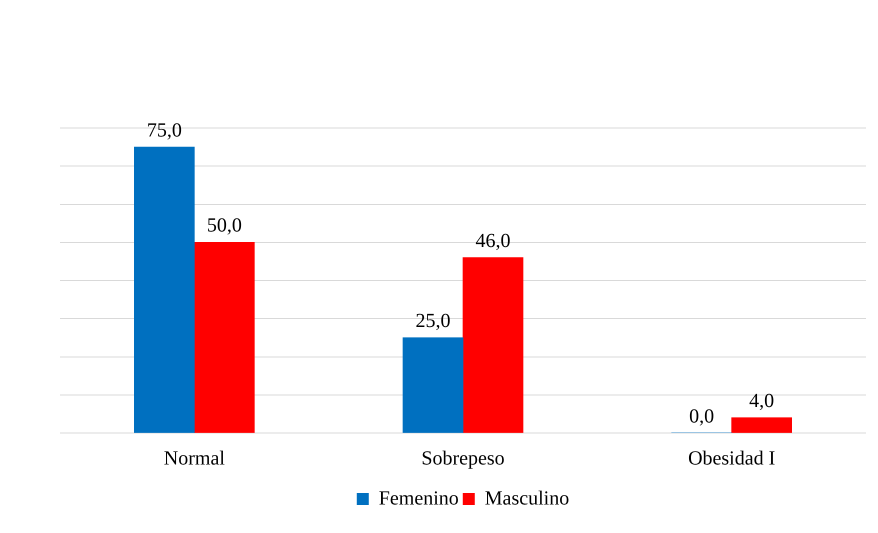 The image size is (878, 533). Describe the element at coordinates (527, 498) in the screenshot. I see `legend-label: Masculino` at that location.